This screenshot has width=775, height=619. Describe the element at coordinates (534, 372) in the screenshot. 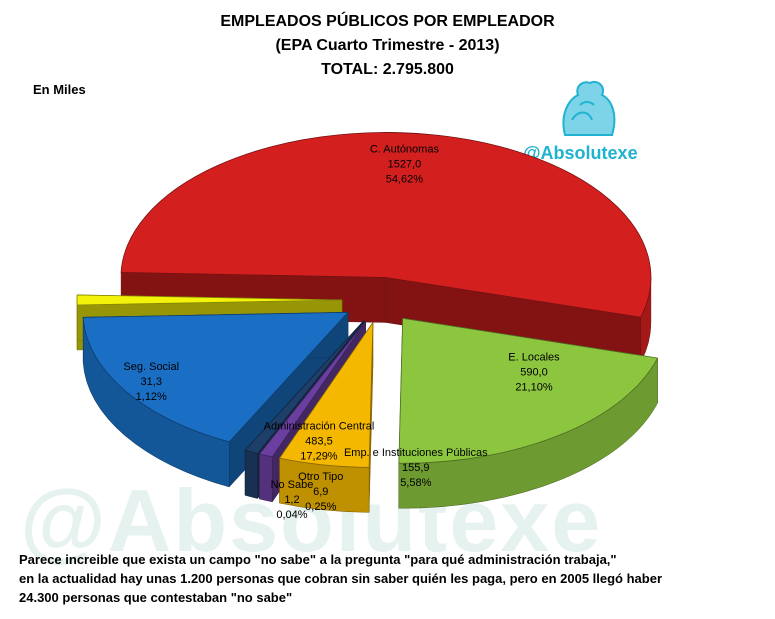

I see `label-e-locales-value: 590,0` at that location.